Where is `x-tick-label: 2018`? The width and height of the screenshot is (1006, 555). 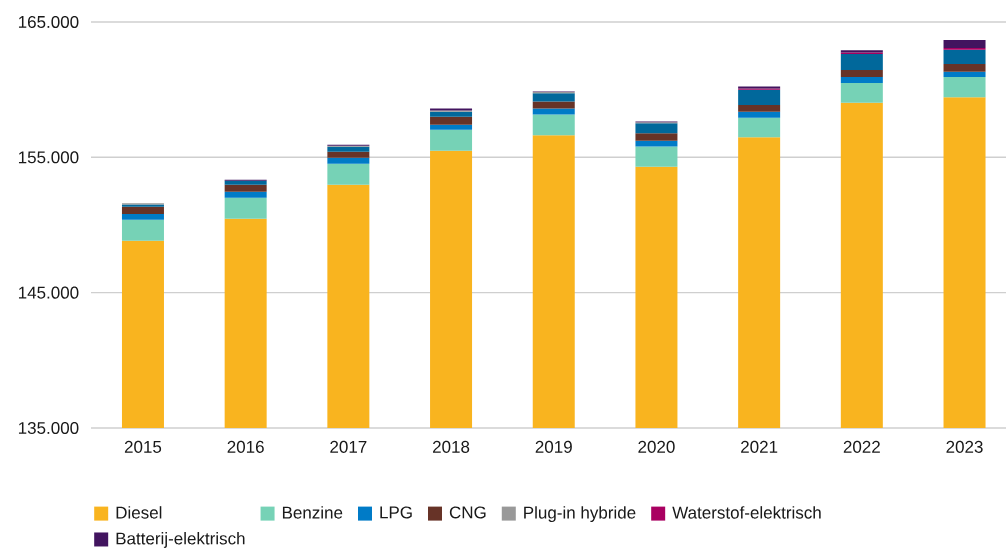
x-tick-label: 2018 is located at coordinates (451, 446).